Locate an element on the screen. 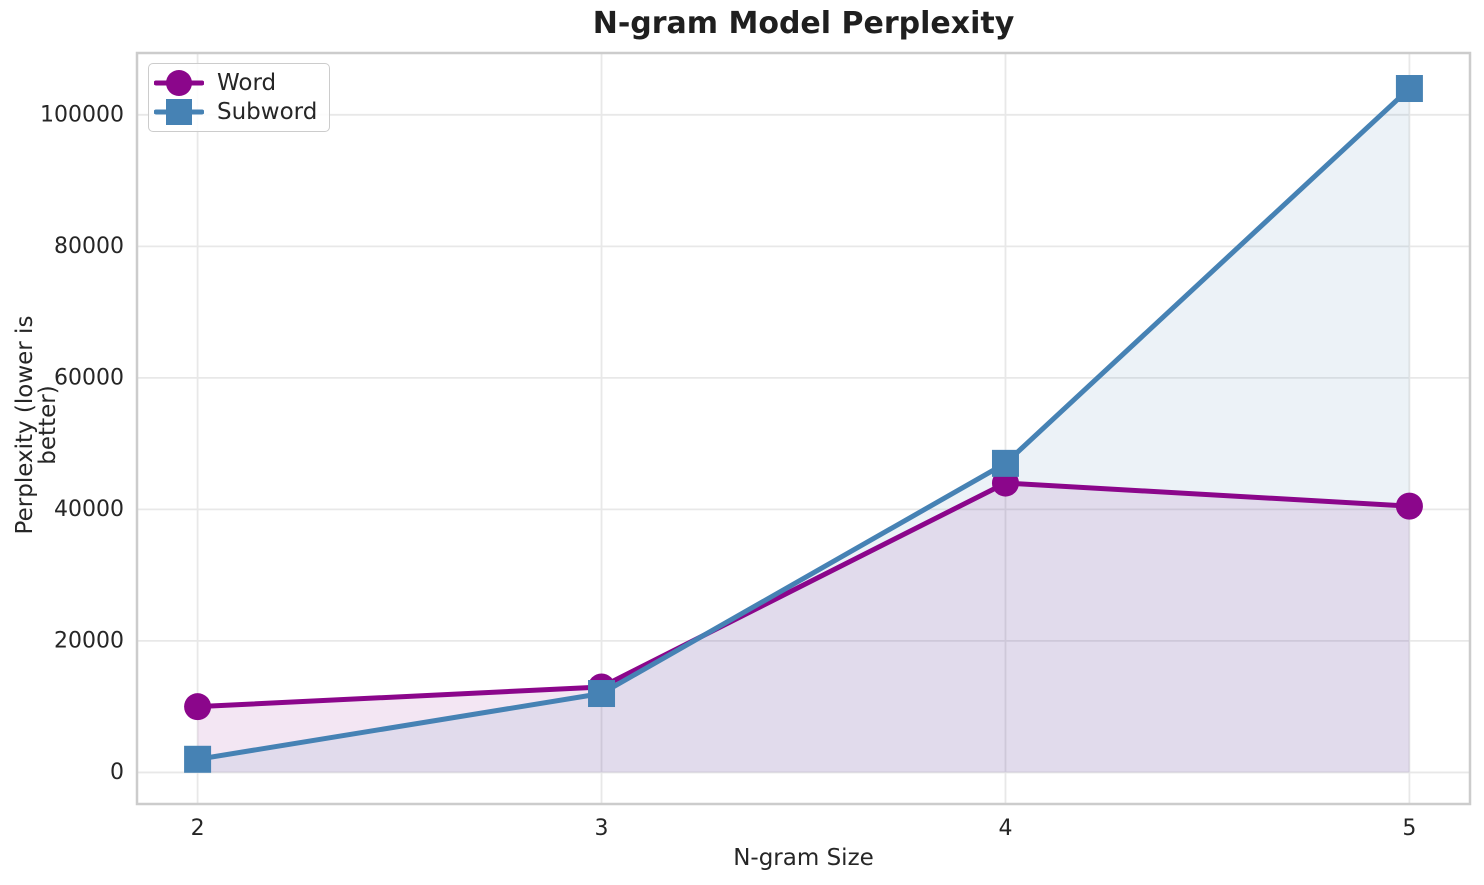  legend-item-word: Word is located at coordinates (235, 83).